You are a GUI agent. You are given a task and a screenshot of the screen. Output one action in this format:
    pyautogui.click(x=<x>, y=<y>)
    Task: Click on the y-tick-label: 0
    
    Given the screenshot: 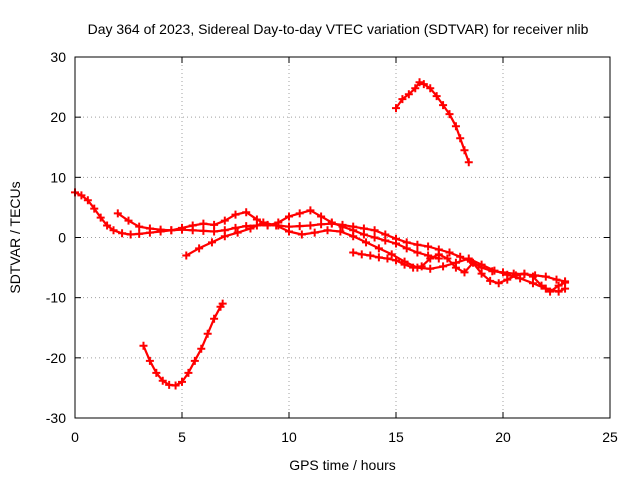 What is the action you would take?
    pyautogui.click(x=62, y=238)
    